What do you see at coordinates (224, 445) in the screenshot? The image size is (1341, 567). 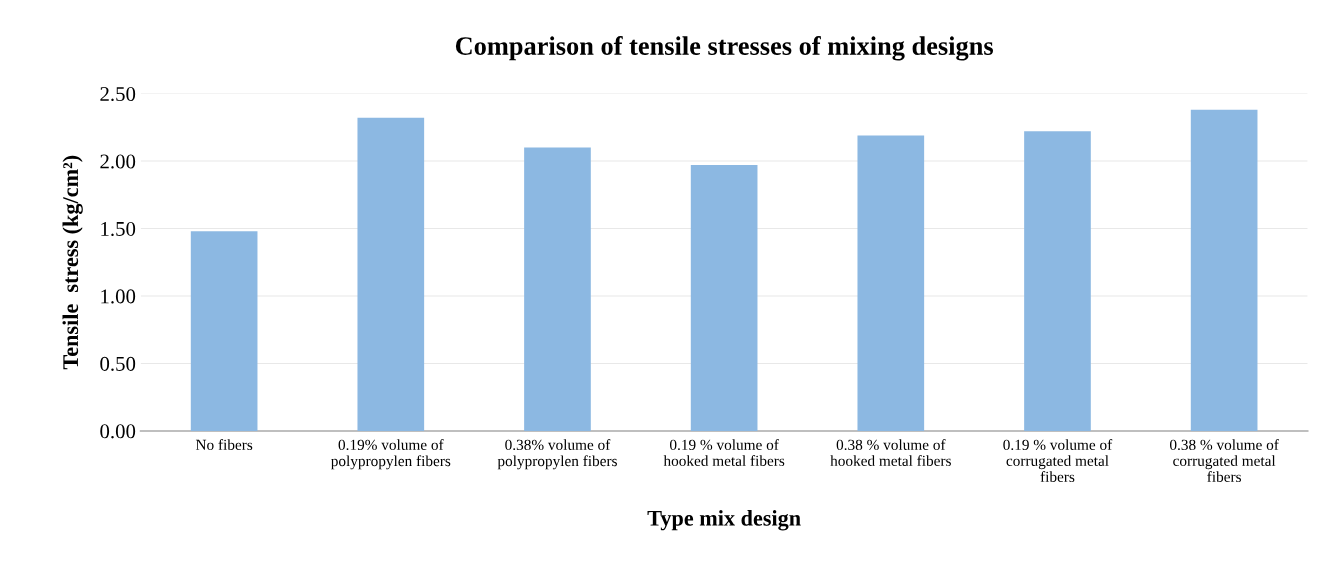 I see `x-tick-label: No fibers` at bounding box center [224, 445].